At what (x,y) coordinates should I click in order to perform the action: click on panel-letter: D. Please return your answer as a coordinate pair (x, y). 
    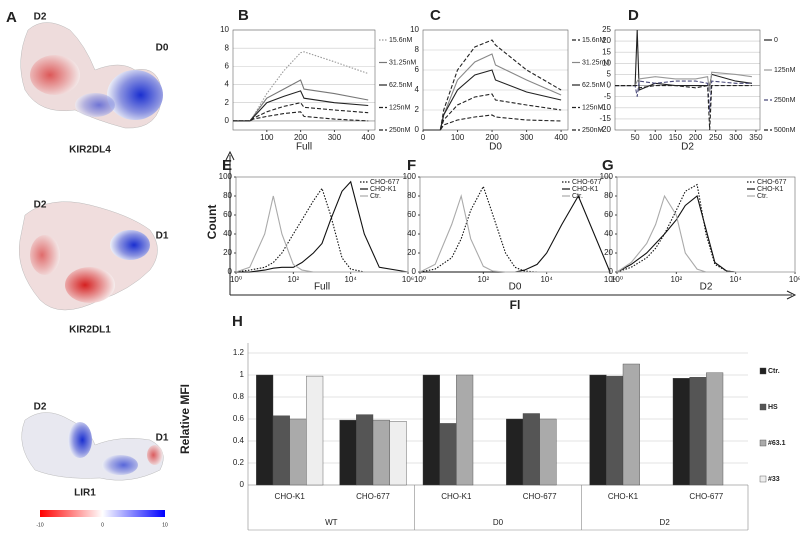
    Looking at the image, I should click on (633, 15).